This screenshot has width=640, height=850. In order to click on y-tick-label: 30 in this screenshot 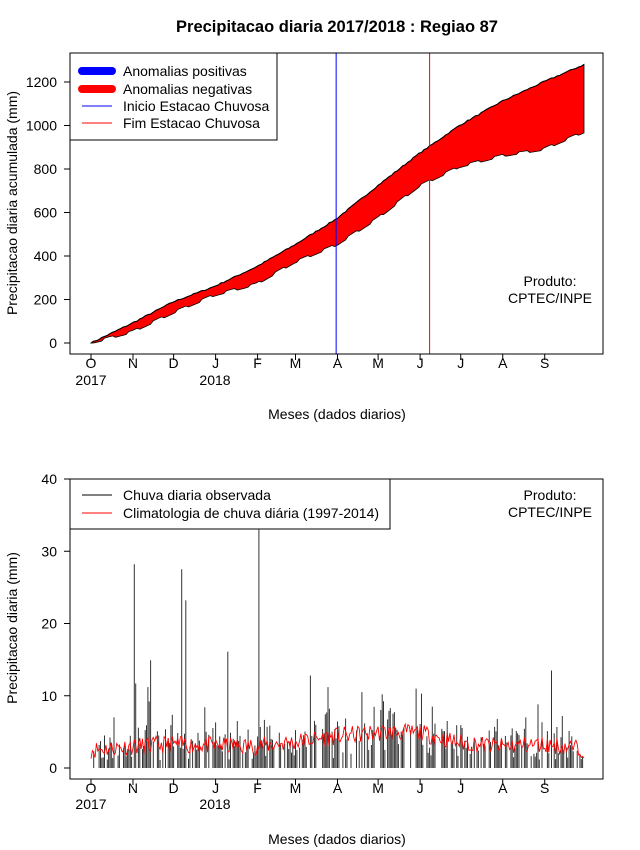, I will do `click(49, 551)`.